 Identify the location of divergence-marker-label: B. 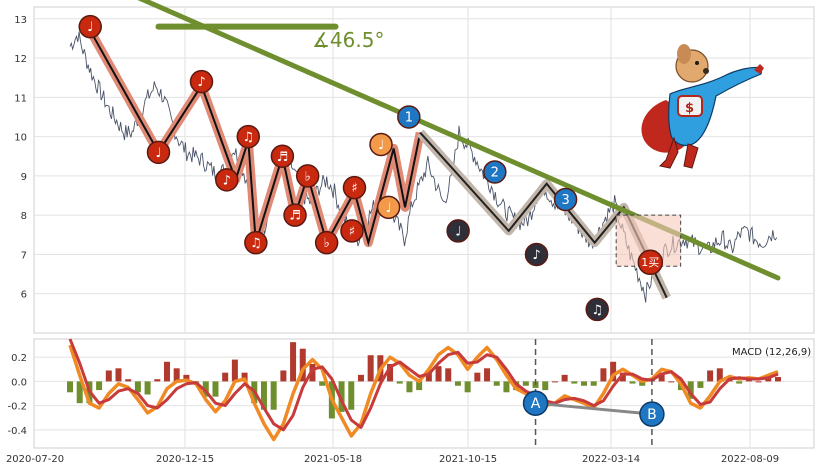
(652, 415).